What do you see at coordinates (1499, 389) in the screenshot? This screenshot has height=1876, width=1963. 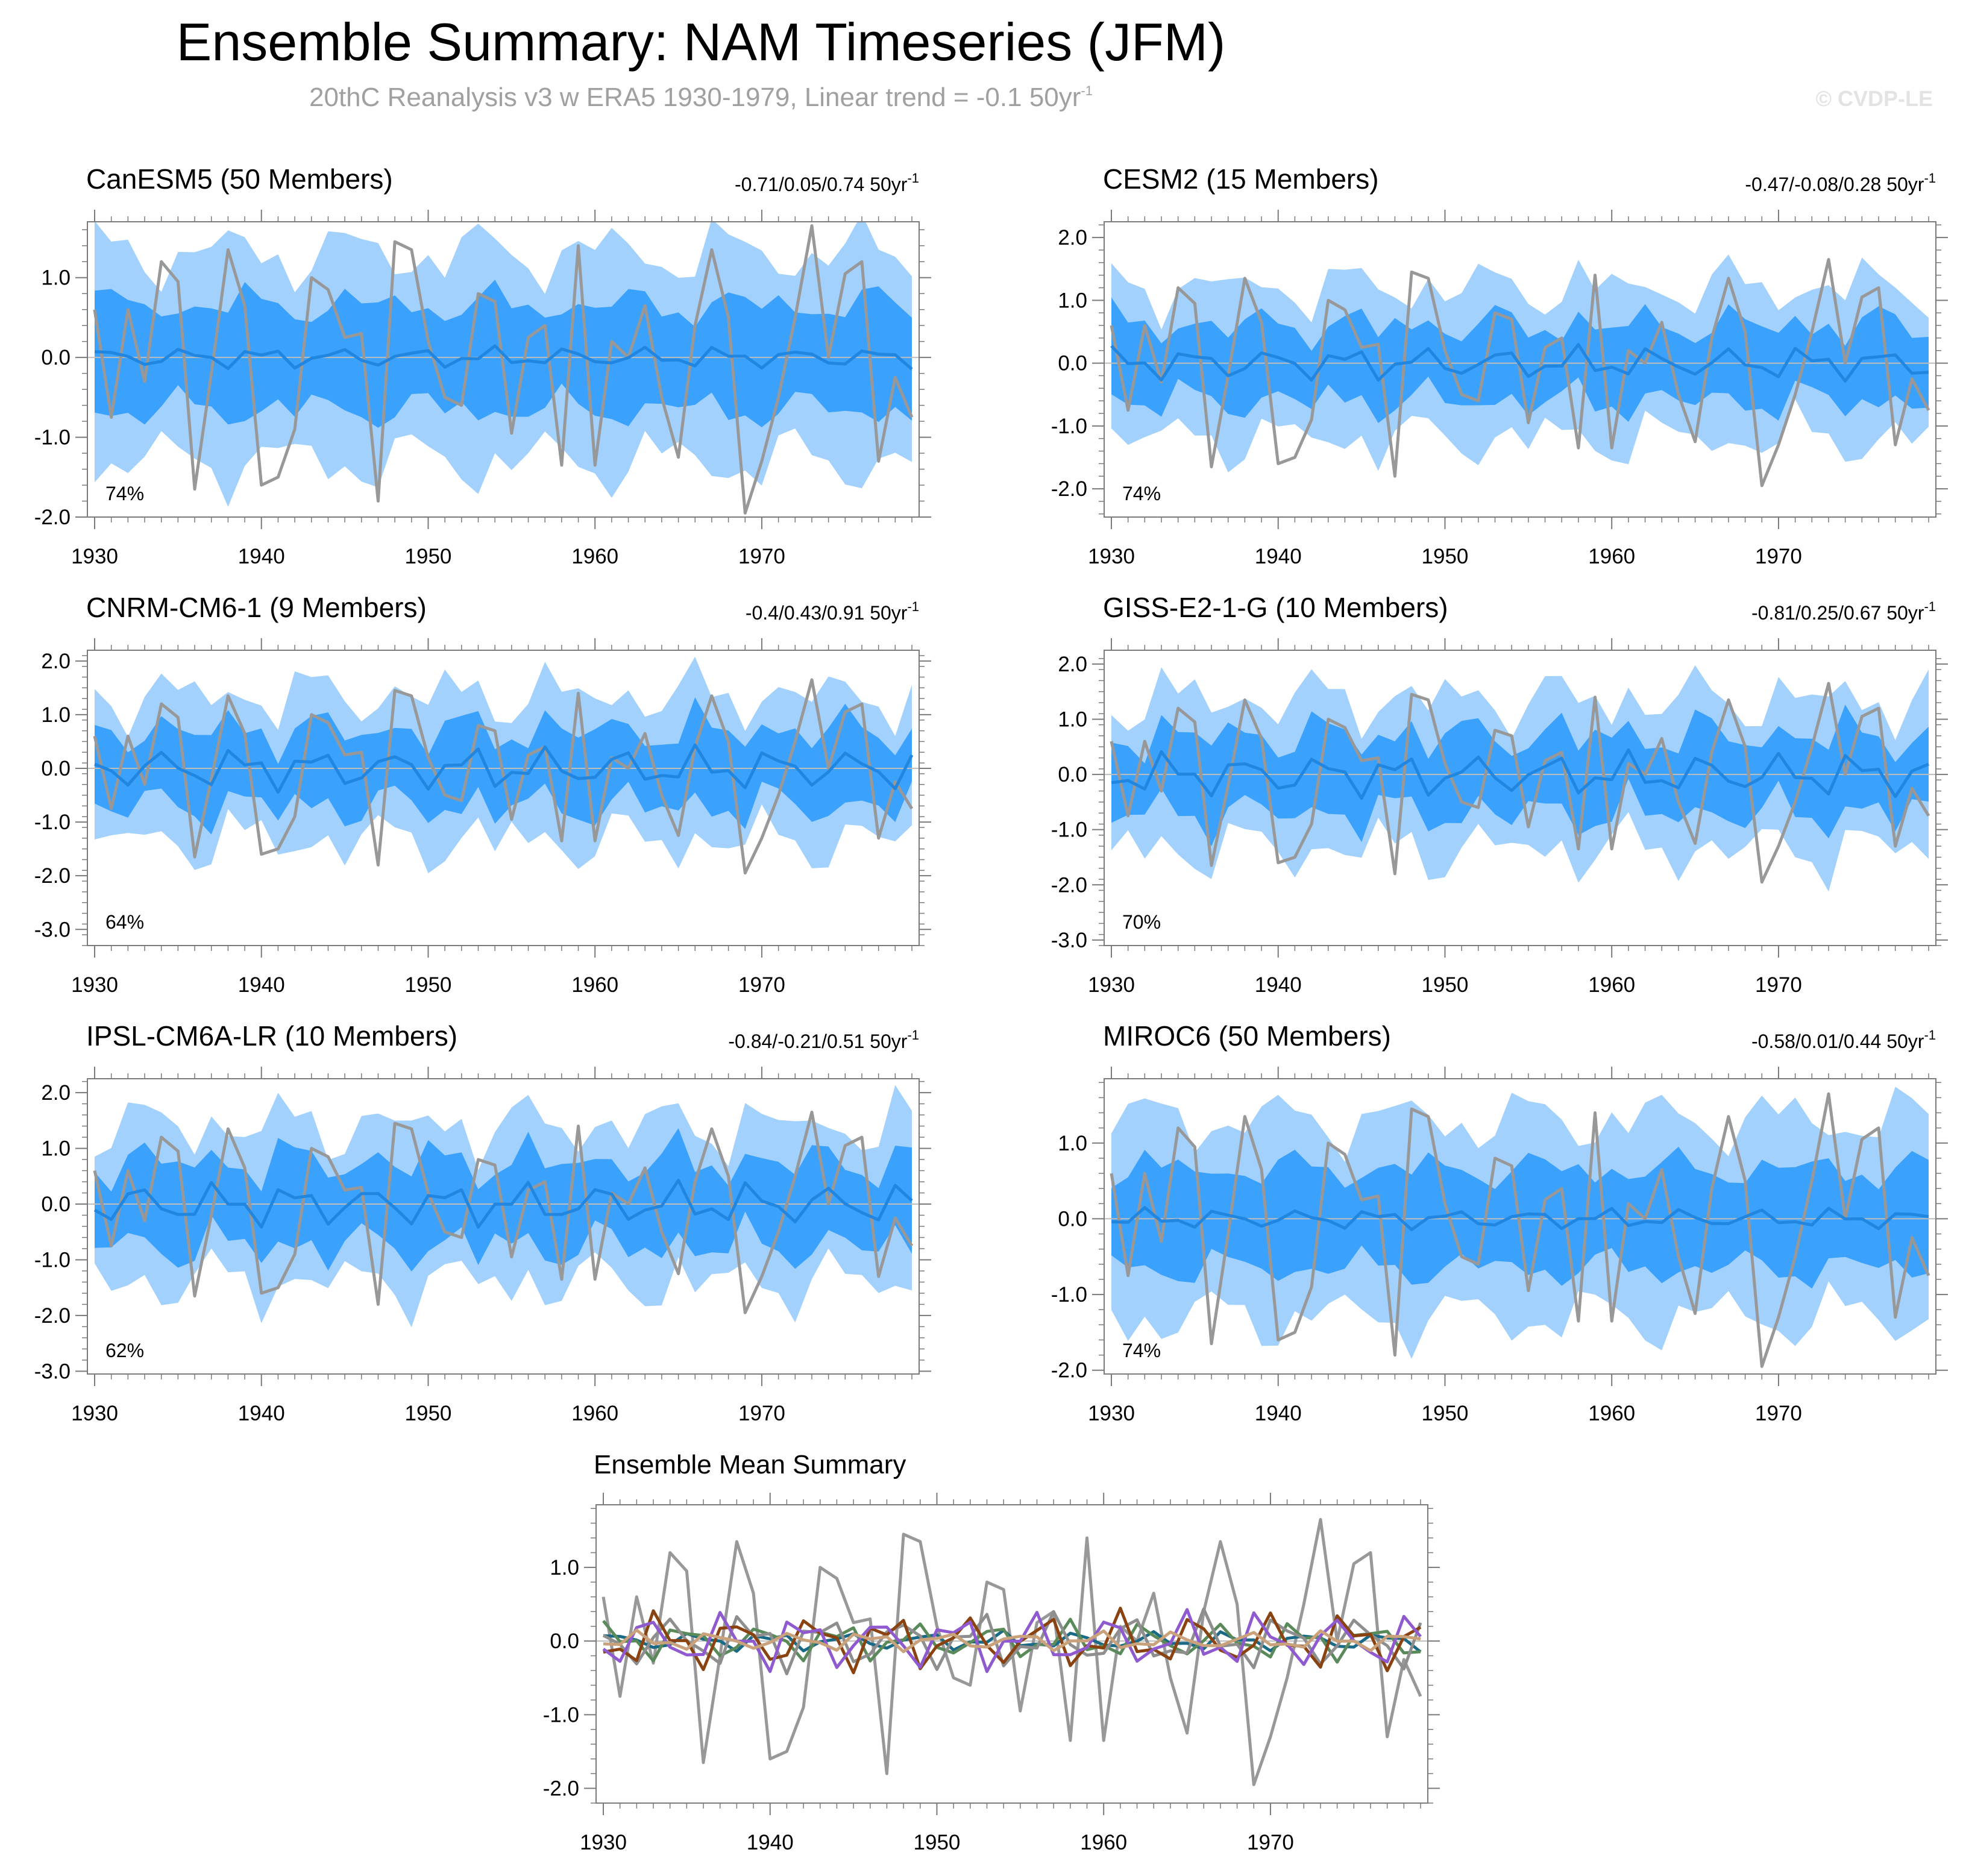 I see `chart-cesm2: 74% -2.0 -1.0 0.0 1.0 2.0 1930 1940 1950 1960 1970` at bounding box center [1499, 389].